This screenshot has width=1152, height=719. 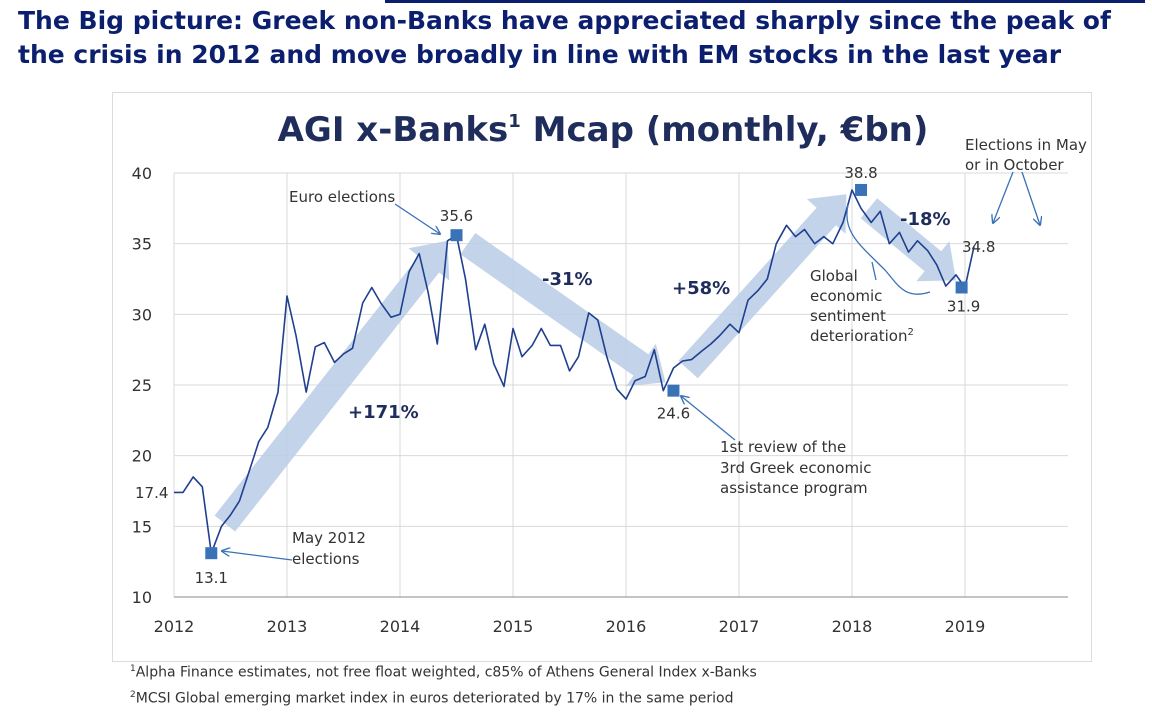 What do you see at coordinates (794, 488) in the screenshot?
I see `annotation-review-line3: assistance program` at bounding box center [794, 488].